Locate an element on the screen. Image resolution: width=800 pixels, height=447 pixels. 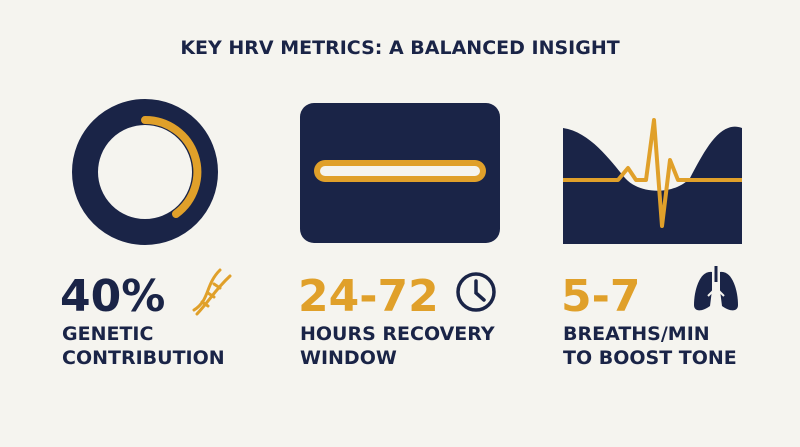
lungs-icon is located at coordinates (716, 288).